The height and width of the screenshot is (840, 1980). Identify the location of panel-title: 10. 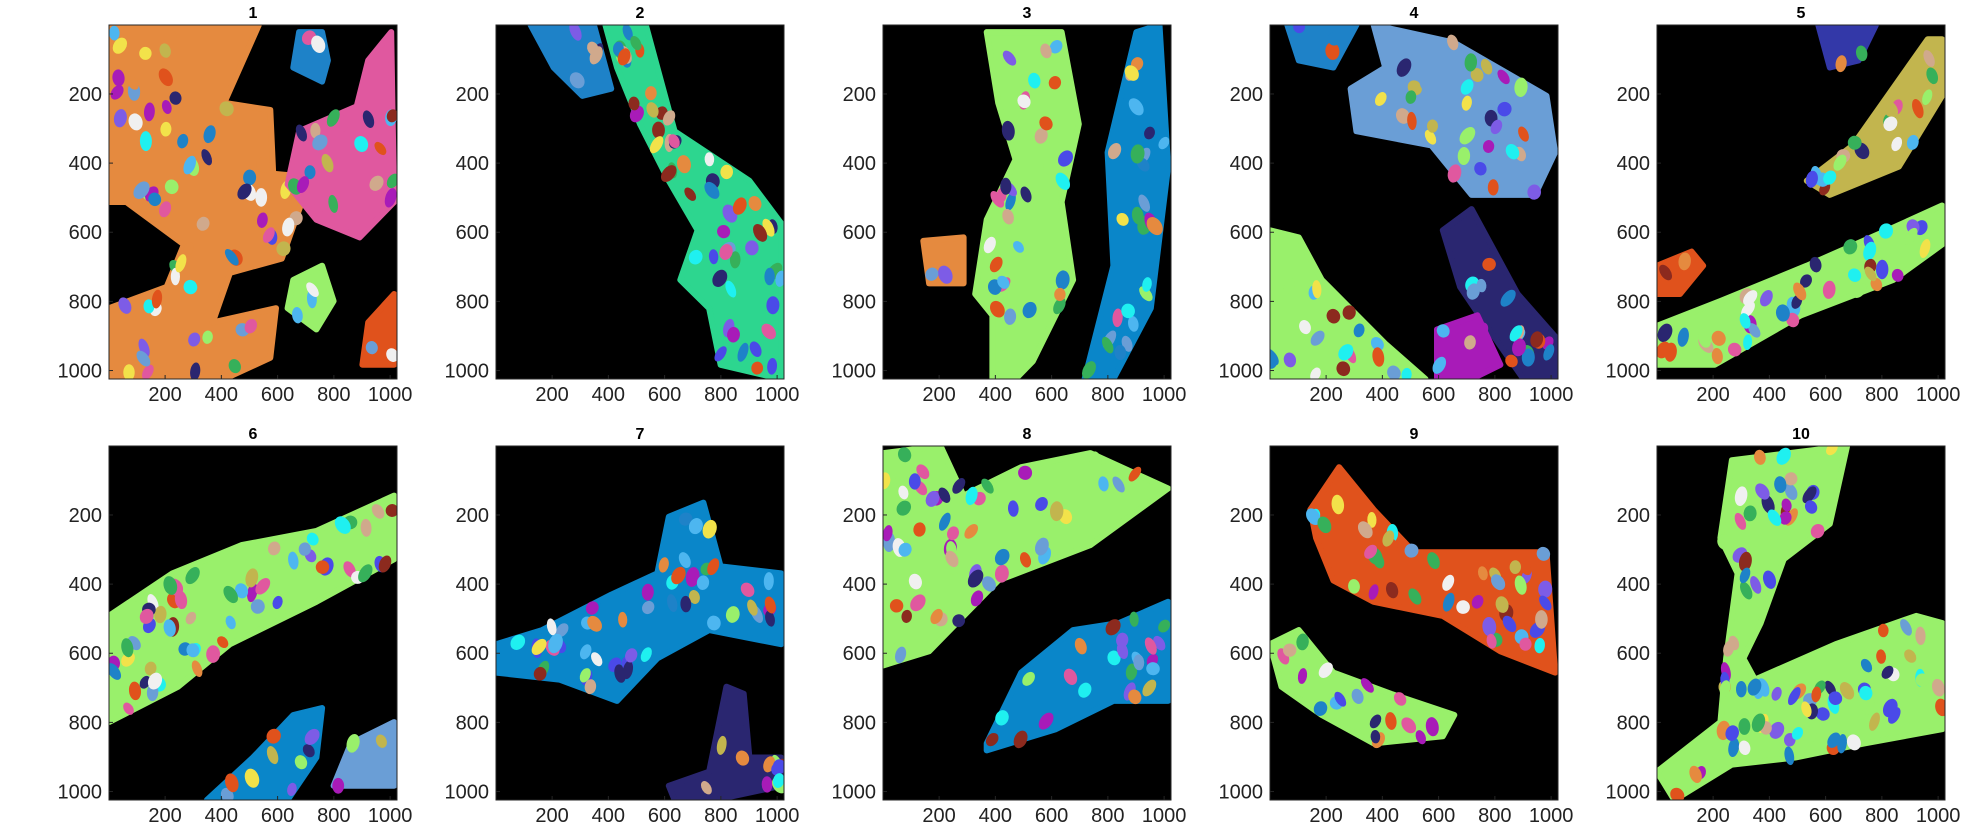
(1801, 434).